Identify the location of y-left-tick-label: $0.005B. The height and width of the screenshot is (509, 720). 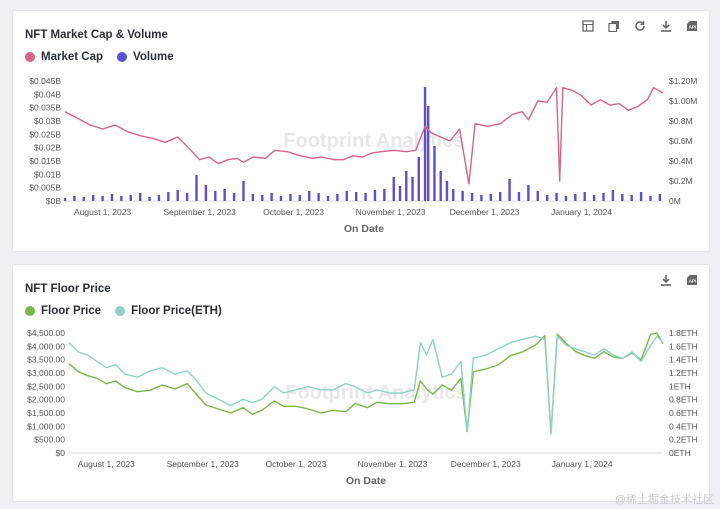
(45, 188).